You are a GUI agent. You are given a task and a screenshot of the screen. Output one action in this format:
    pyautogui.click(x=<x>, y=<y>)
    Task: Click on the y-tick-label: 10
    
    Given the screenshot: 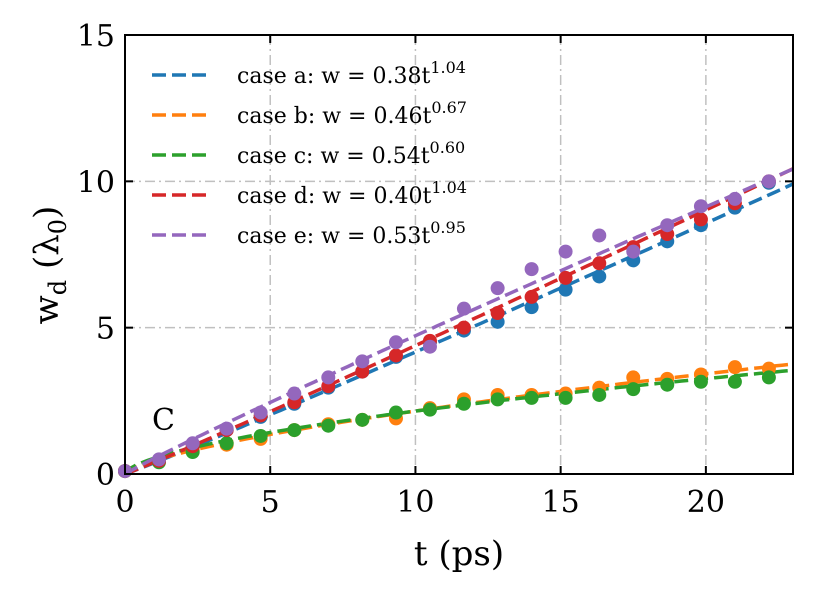 What is the action you would take?
    pyautogui.click(x=96, y=182)
    